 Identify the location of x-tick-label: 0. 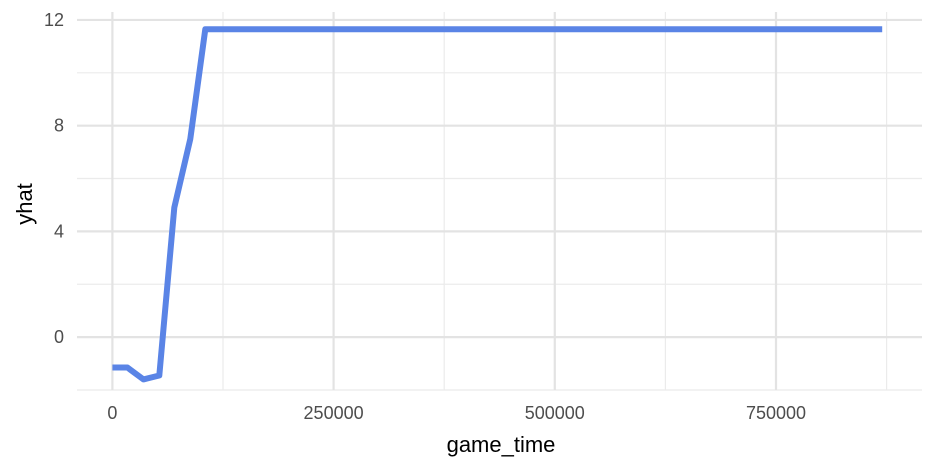
(112, 413).